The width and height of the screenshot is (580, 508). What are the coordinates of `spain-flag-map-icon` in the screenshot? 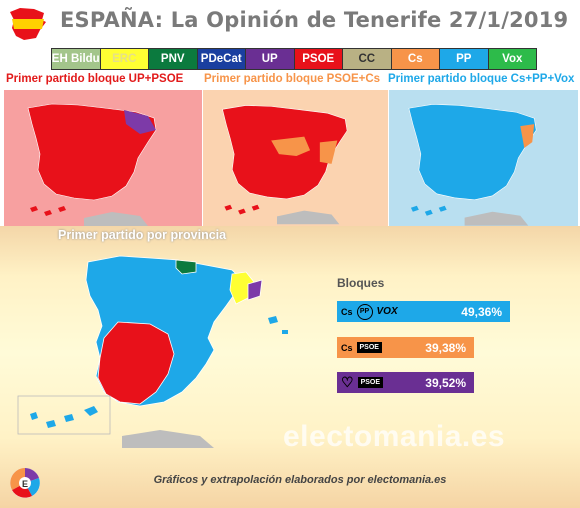 It's located at (28, 24).